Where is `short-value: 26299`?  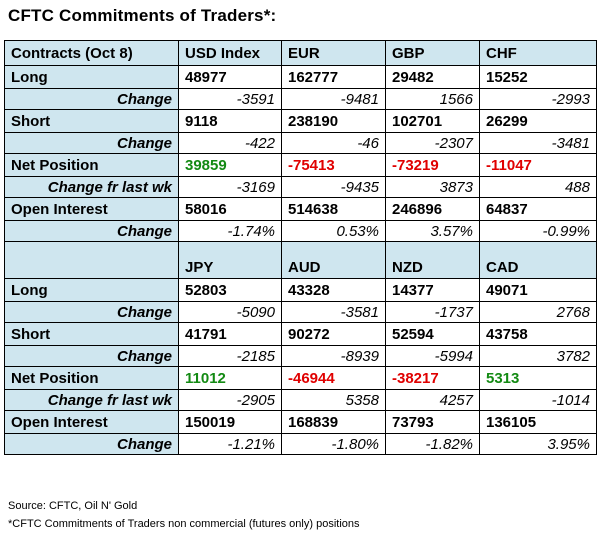
short-value: 26299 is located at coordinates (538, 121).